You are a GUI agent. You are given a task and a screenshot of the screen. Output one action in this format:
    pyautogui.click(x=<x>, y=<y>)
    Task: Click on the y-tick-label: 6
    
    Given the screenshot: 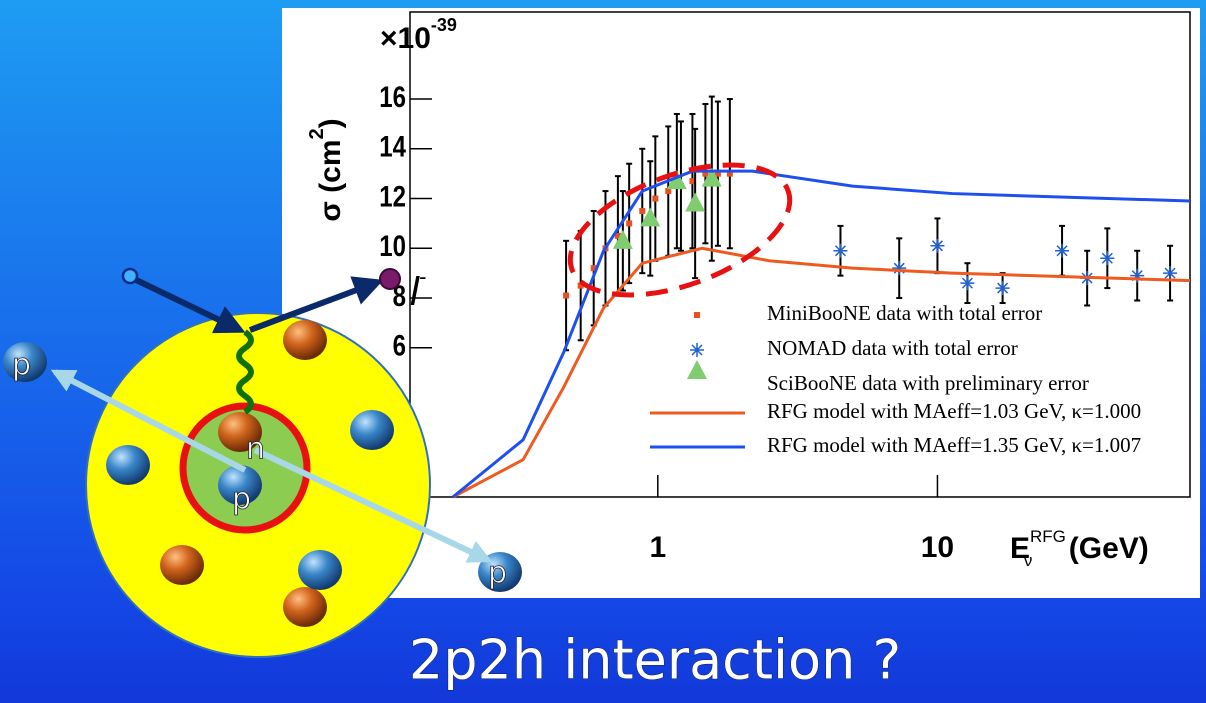 What is the action you would take?
    pyautogui.click(x=399, y=345)
    